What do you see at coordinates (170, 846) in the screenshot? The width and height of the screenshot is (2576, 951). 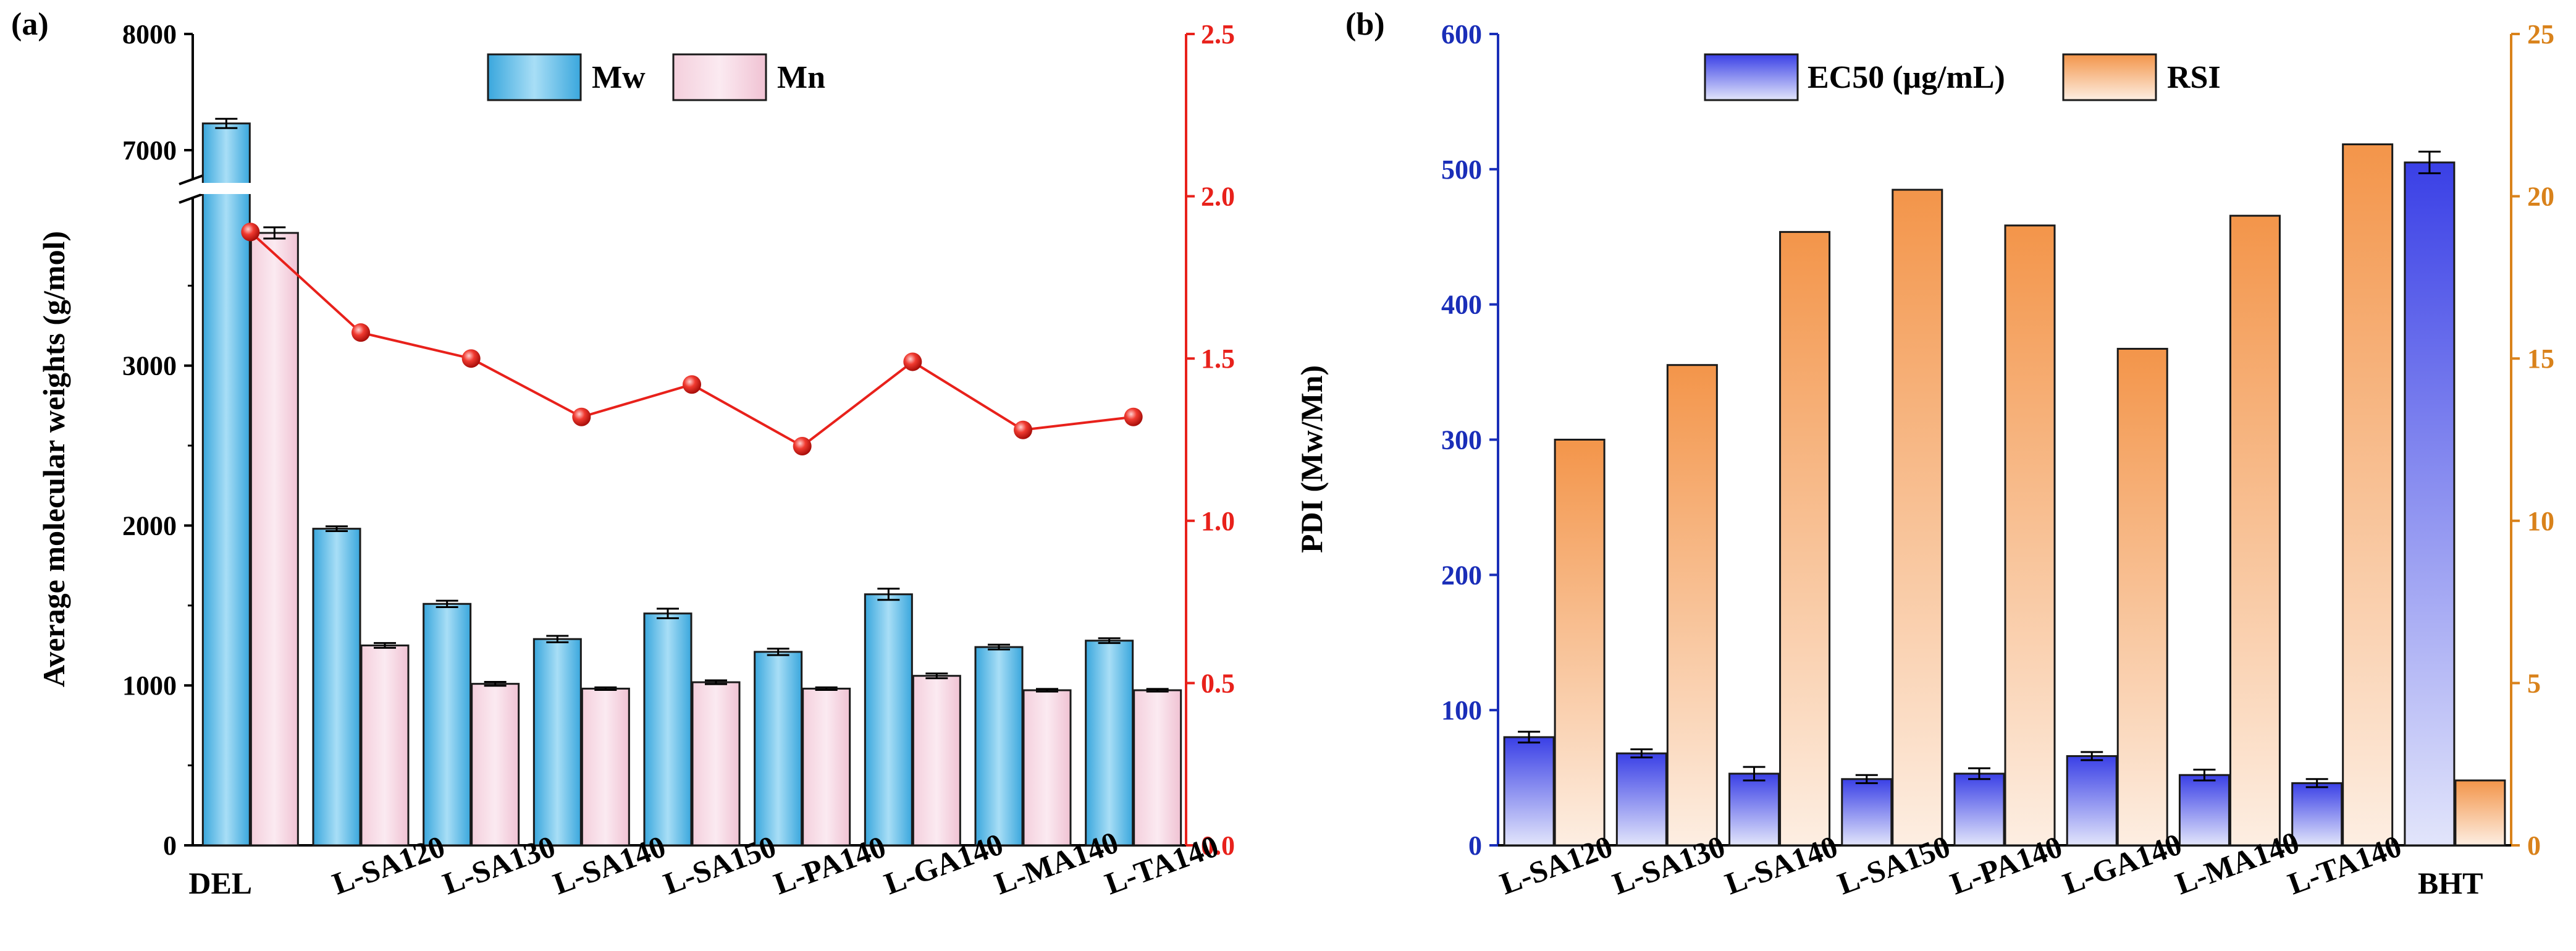 I see `panel-a-y-tick-label: 0` at bounding box center [170, 846].